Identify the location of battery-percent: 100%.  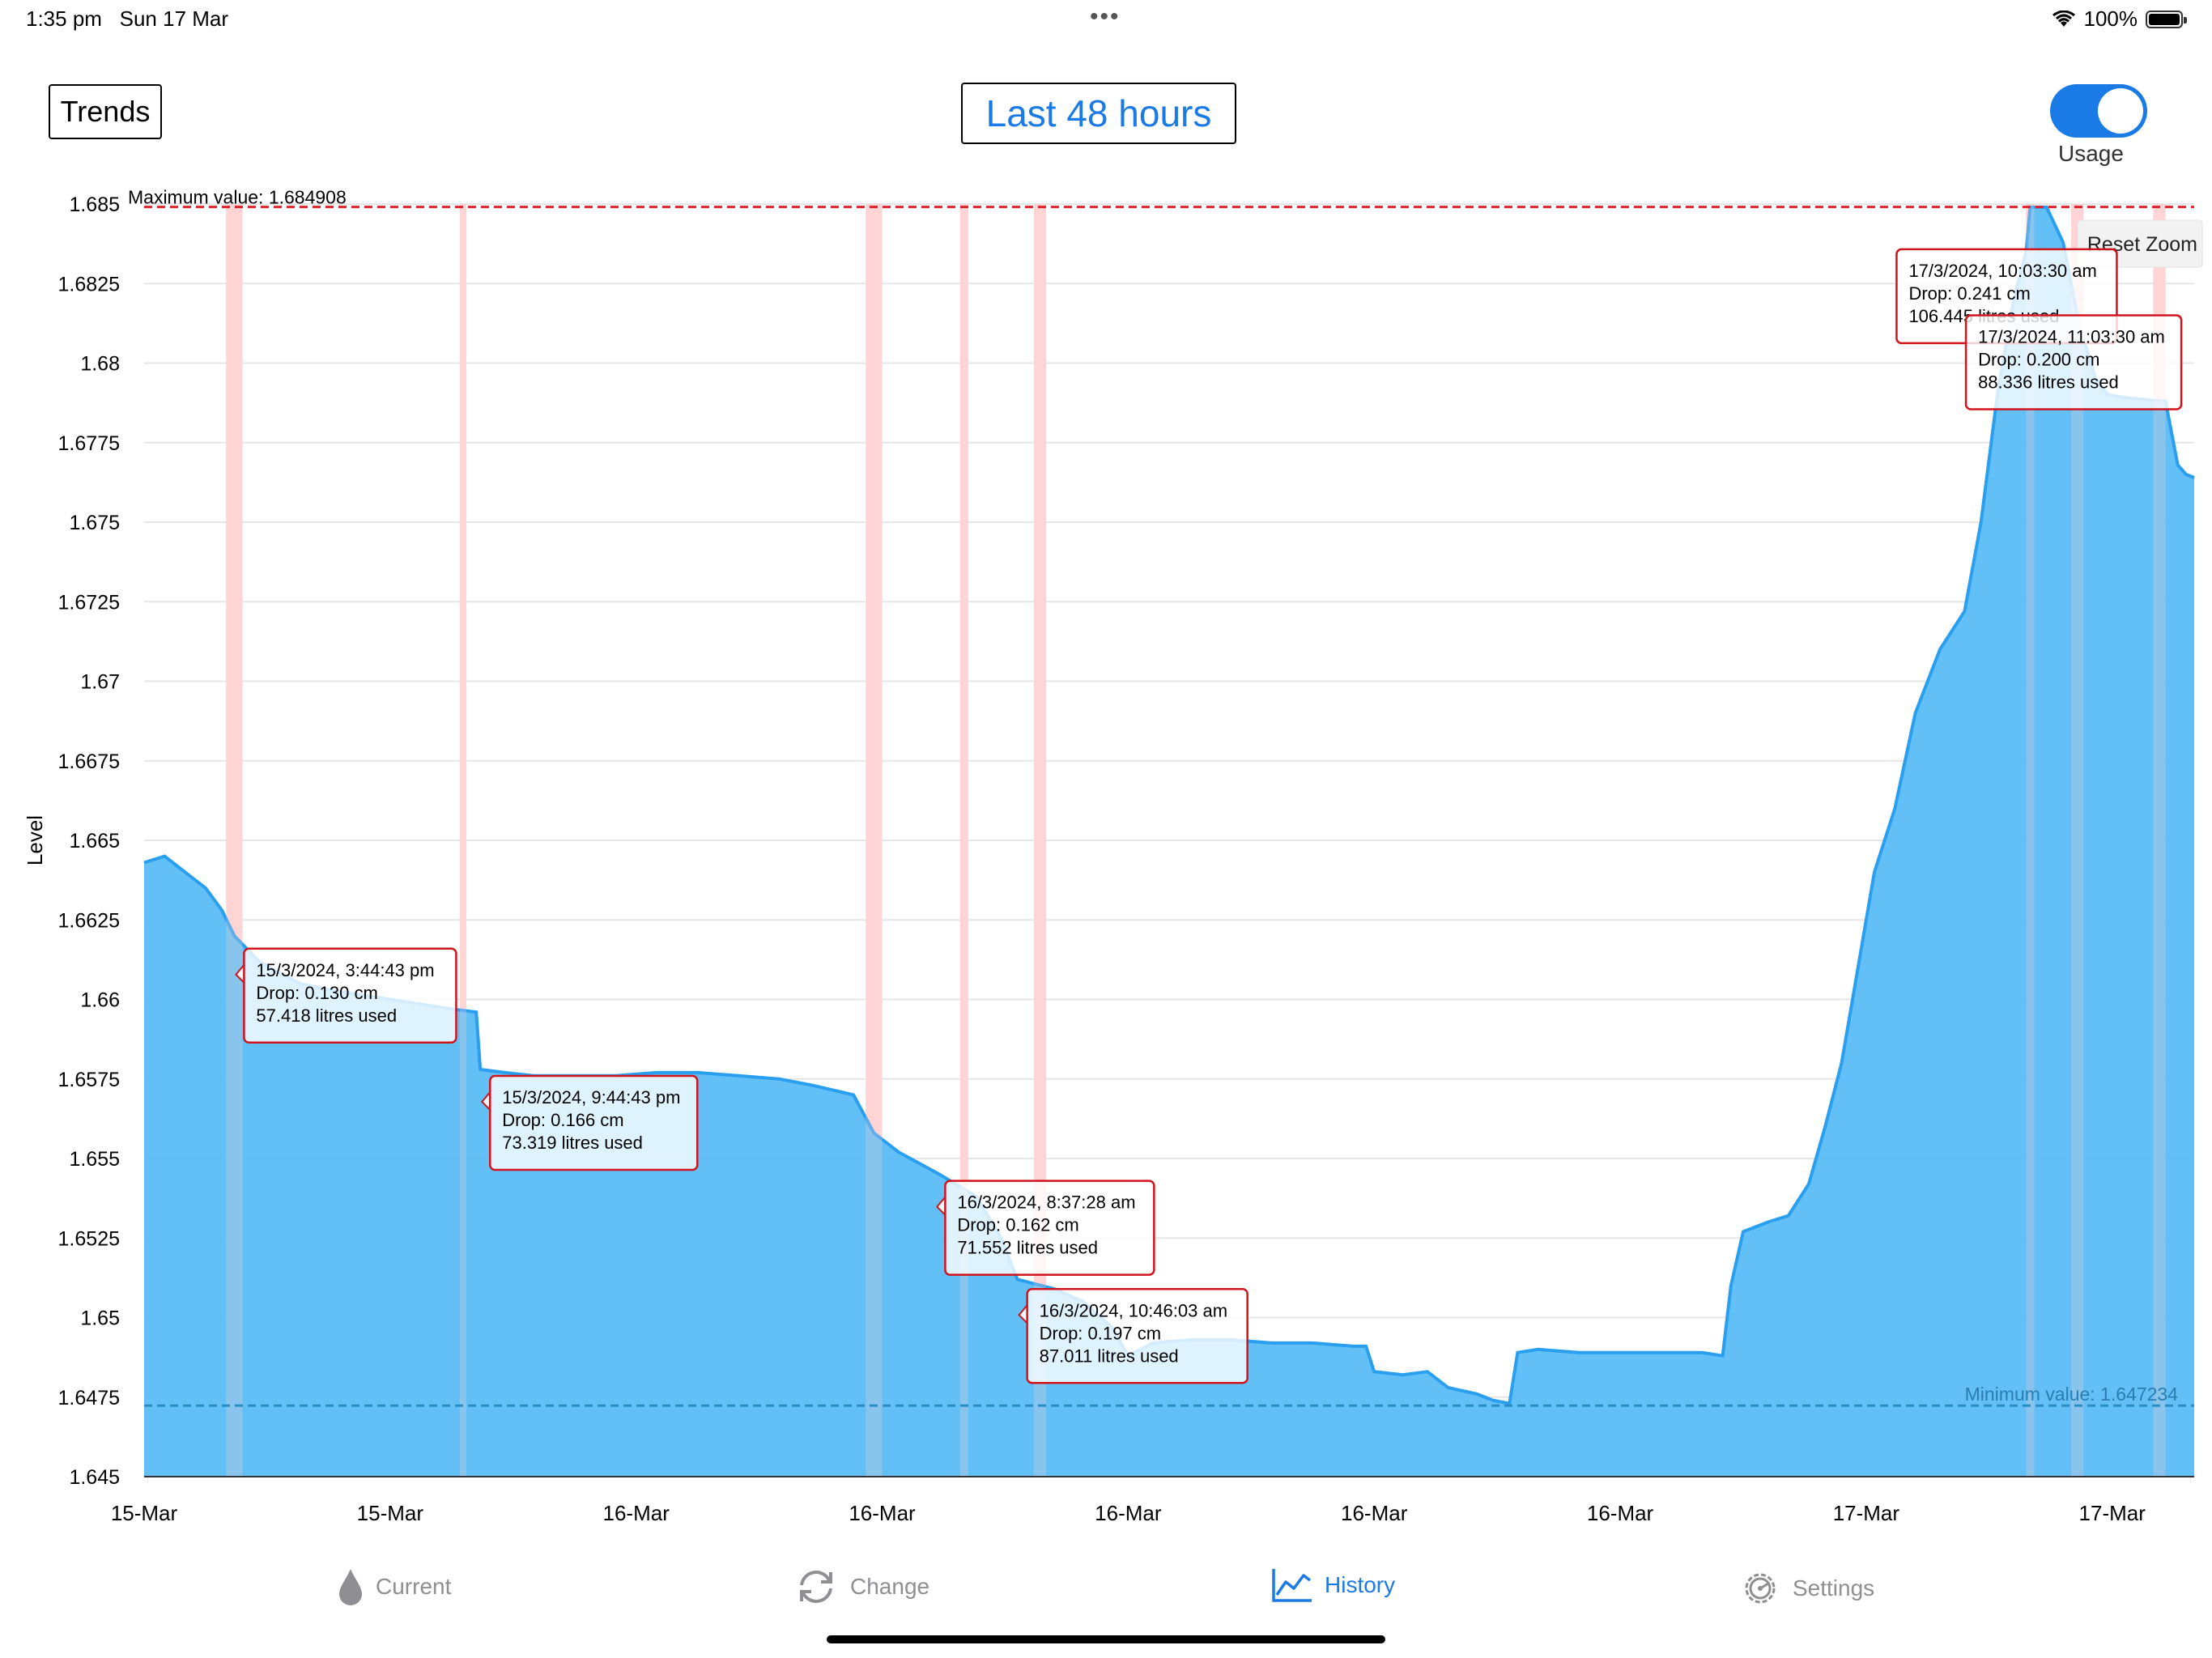
(2111, 18).